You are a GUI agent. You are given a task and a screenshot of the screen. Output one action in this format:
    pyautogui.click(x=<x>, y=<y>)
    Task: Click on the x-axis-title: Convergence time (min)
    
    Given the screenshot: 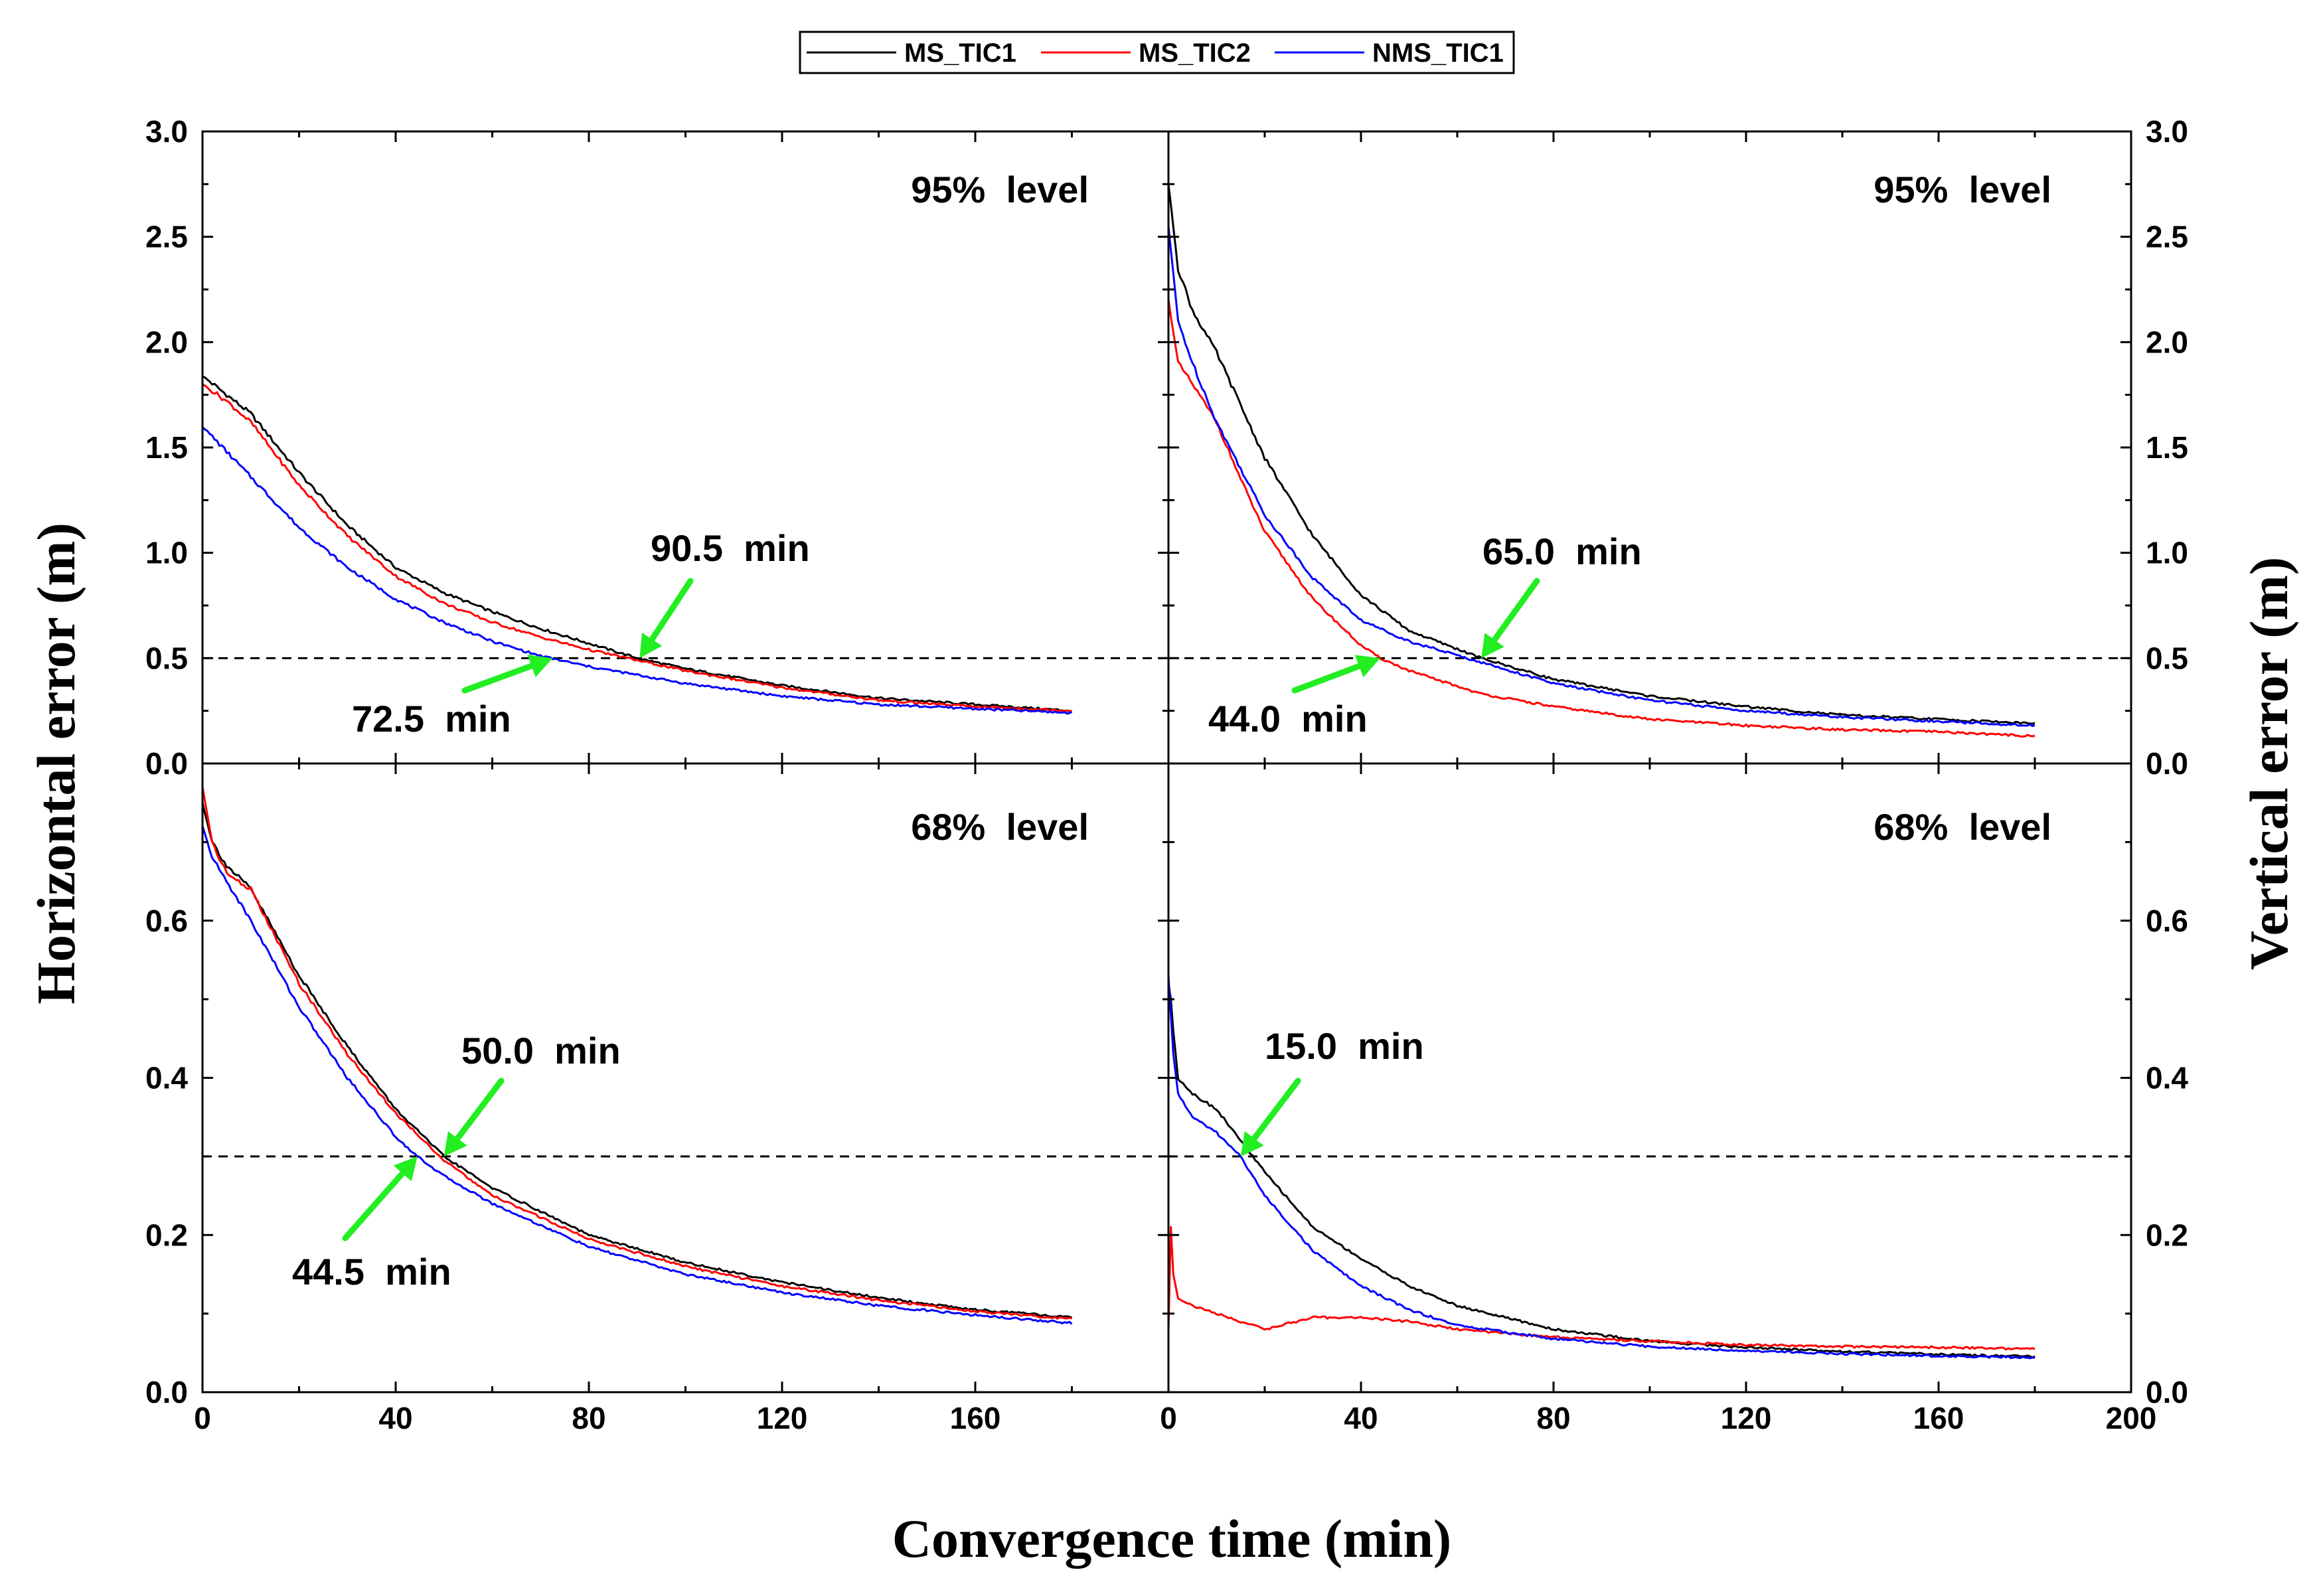 What is the action you would take?
    pyautogui.click(x=1172, y=1538)
    